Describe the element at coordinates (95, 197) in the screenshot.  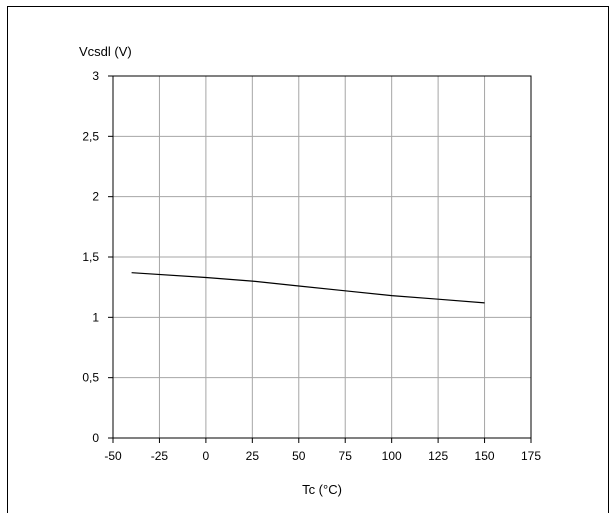
I see `y-tick-label: 2` at that location.